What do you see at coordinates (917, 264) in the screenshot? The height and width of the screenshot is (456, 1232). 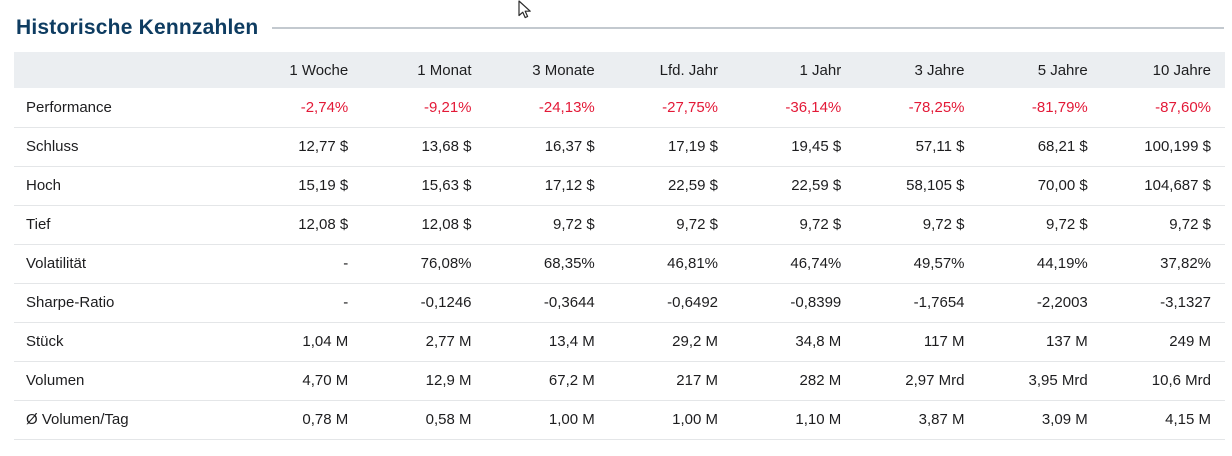 I see `table-cell: 49,57%` at bounding box center [917, 264].